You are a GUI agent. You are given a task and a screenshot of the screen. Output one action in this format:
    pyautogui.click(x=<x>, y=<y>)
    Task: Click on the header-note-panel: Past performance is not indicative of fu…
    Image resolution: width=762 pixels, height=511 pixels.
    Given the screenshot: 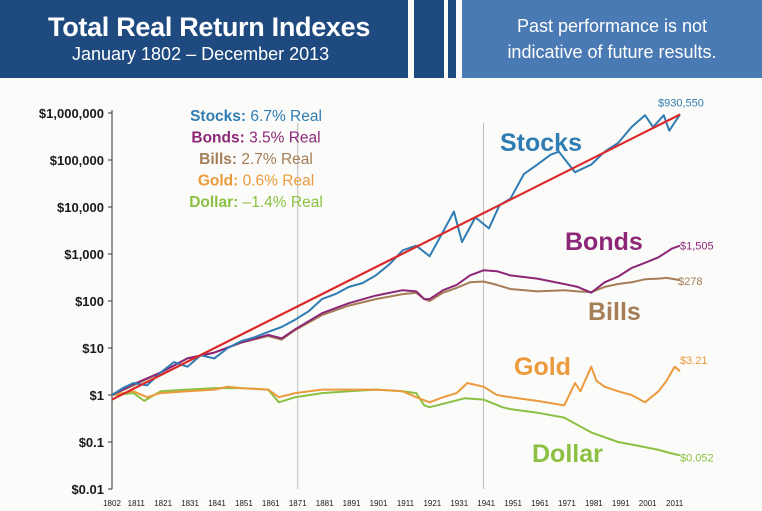 What is the action you would take?
    pyautogui.click(x=612, y=39)
    